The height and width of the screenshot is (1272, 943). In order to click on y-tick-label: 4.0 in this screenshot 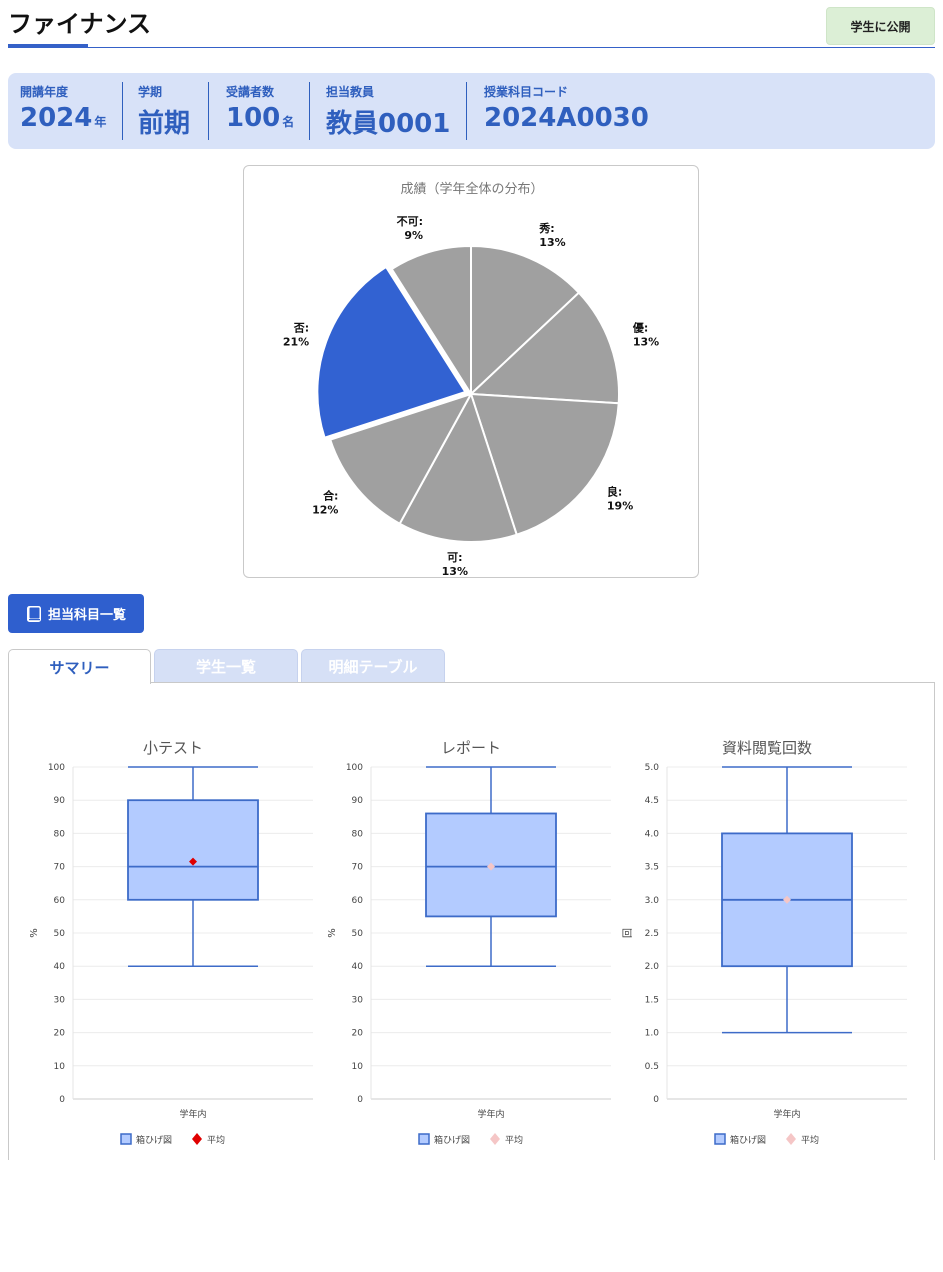, I will do `click(652, 834)`.